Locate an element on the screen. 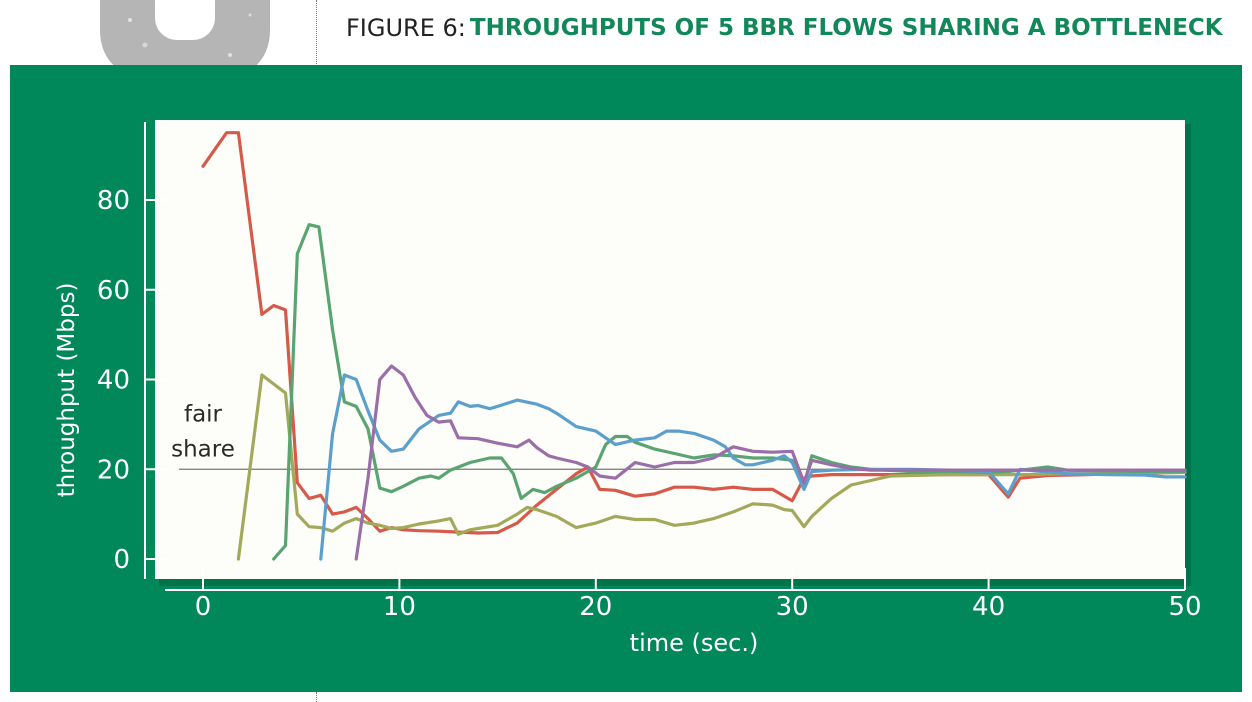 This screenshot has height=702, width=1252. y-axis-label: throughput (Mbps) is located at coordinates (67, 390).